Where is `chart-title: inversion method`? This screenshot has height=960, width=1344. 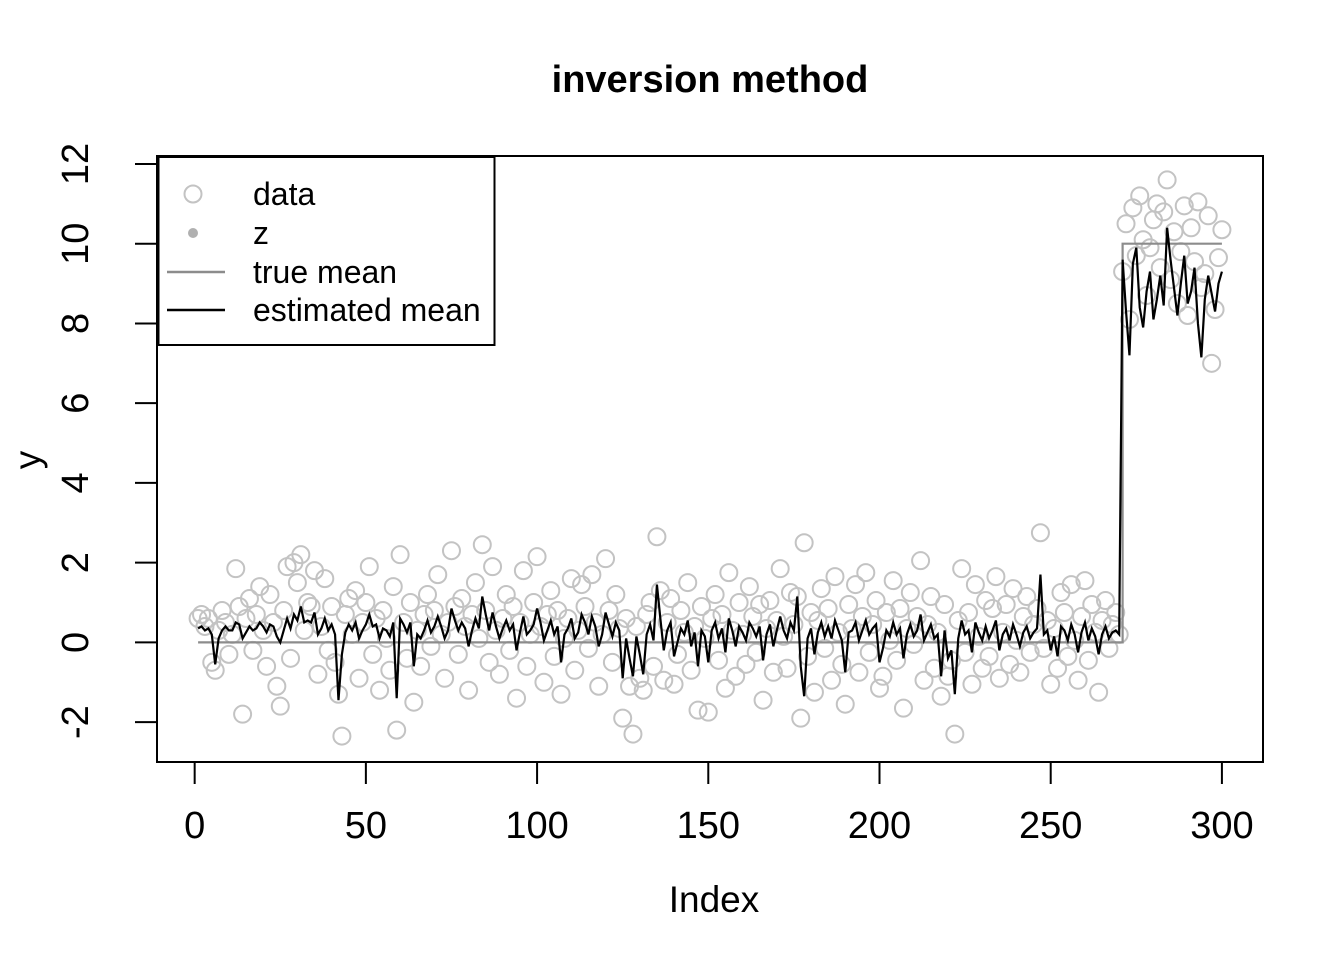 chart-title: inversion method is located at coordinates (710, 80).